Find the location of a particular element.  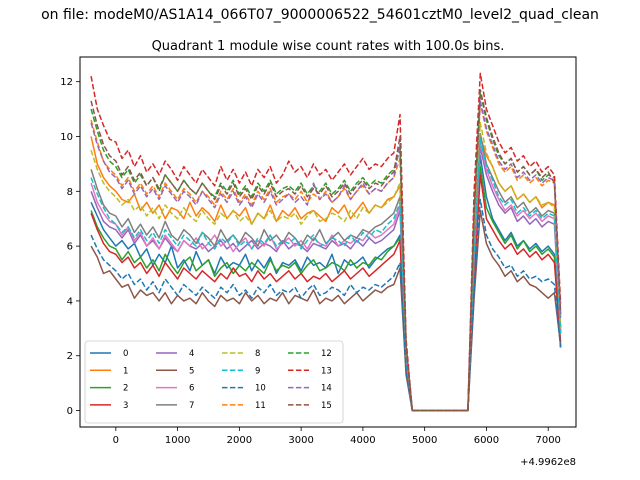

legend-label-8: 8 is located at coordinates (257, 354).